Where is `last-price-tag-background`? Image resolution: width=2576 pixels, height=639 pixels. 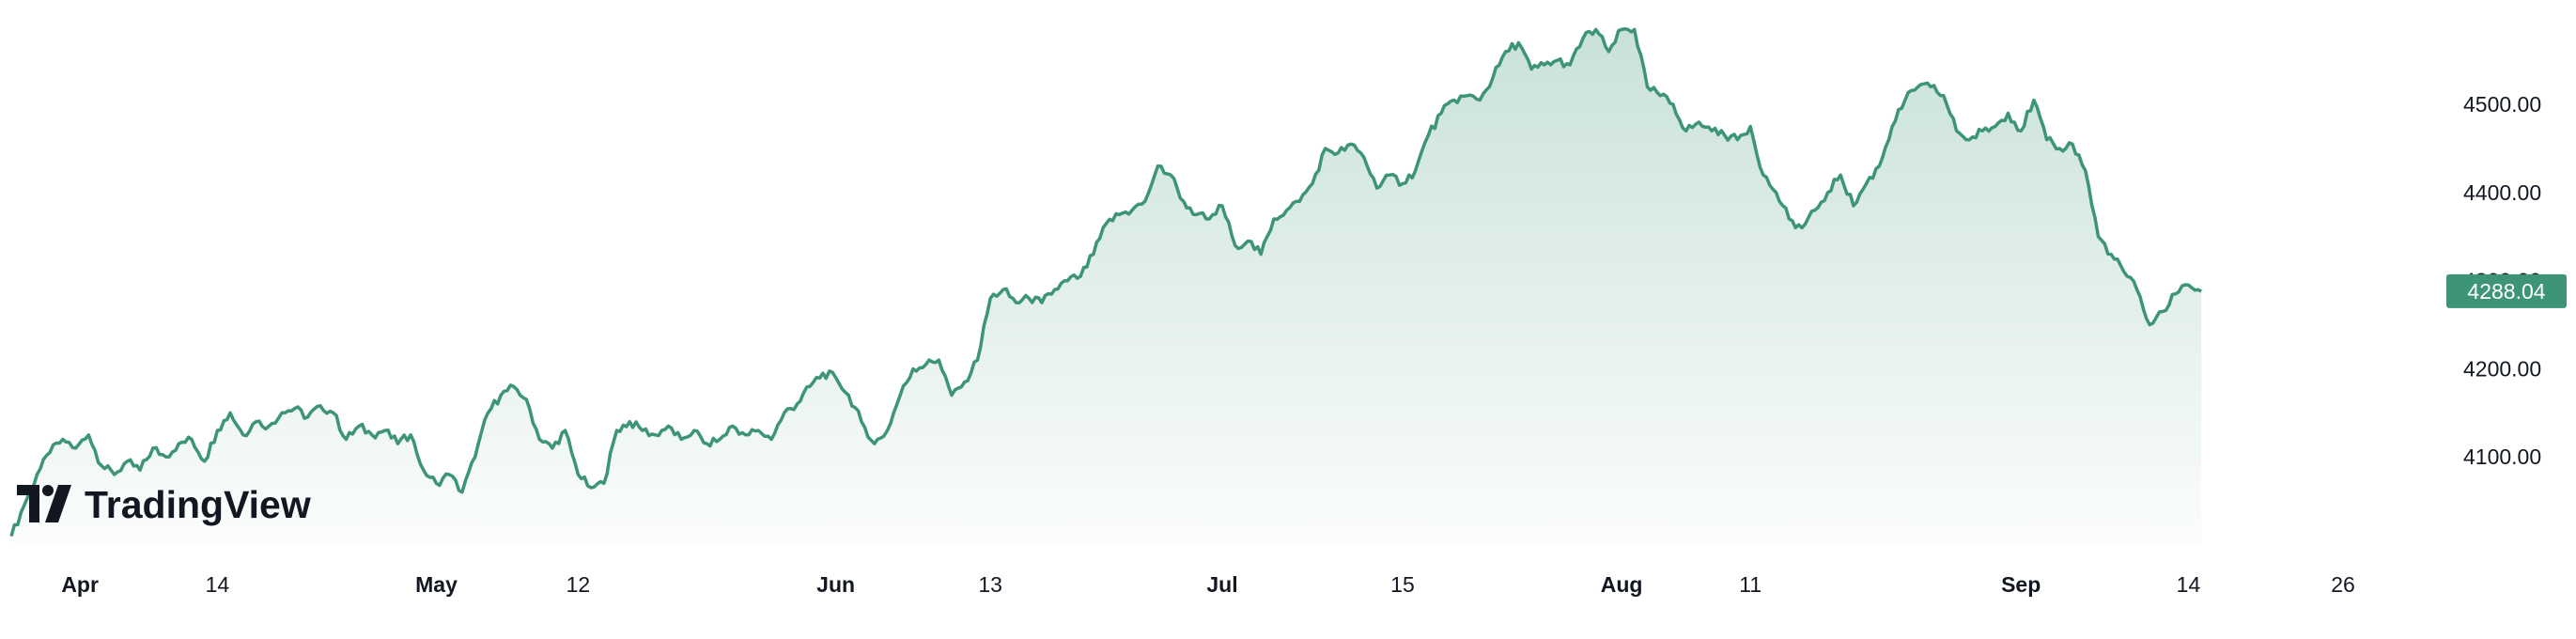
last-price-tag-background is located at coordinates (2506, 290).